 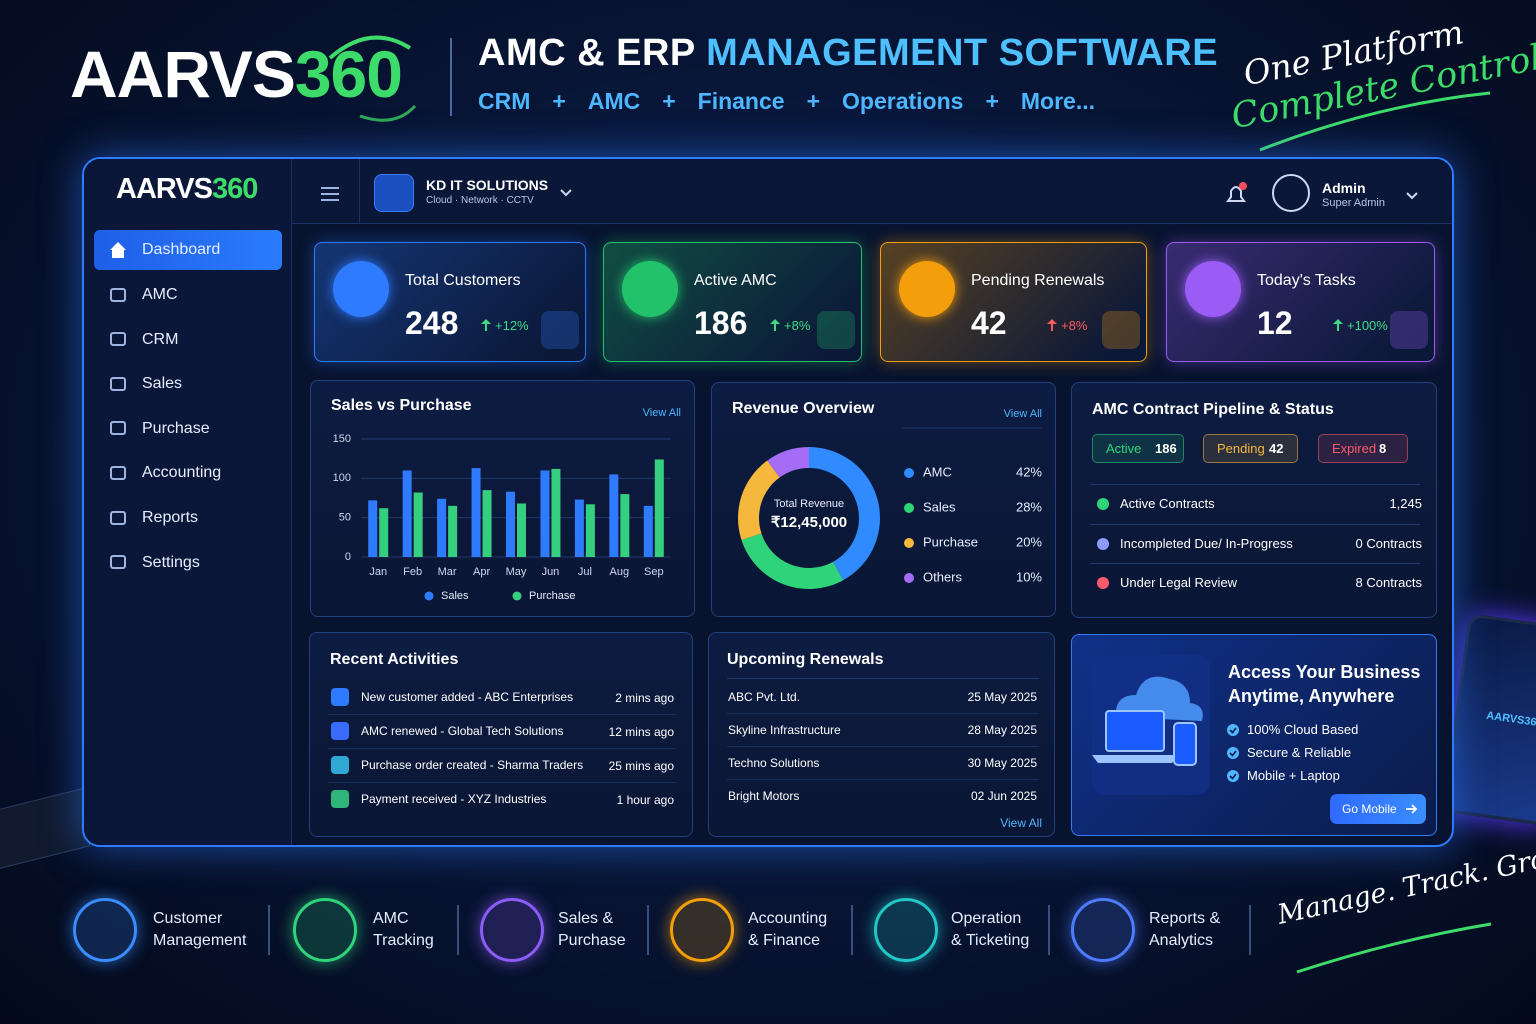 What do you see at coordinates (1029, 541) in the screenshot?
I see `value-label: 20%` at bounding box center [1029, 541].